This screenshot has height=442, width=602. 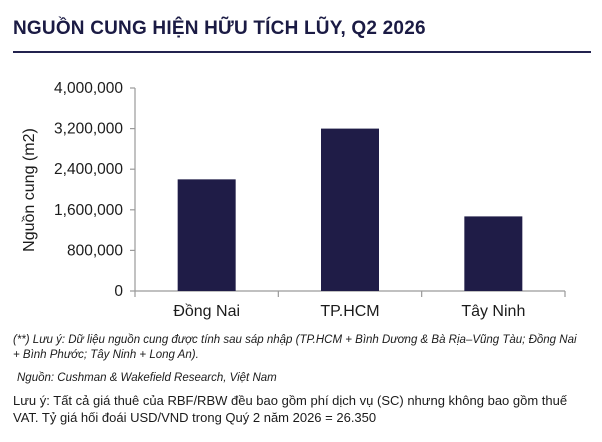 What do you see at coordinates (88, 169) in the screenshot?
I see `y-tick-label: 2,400,000` at bounding box center [88, 169].